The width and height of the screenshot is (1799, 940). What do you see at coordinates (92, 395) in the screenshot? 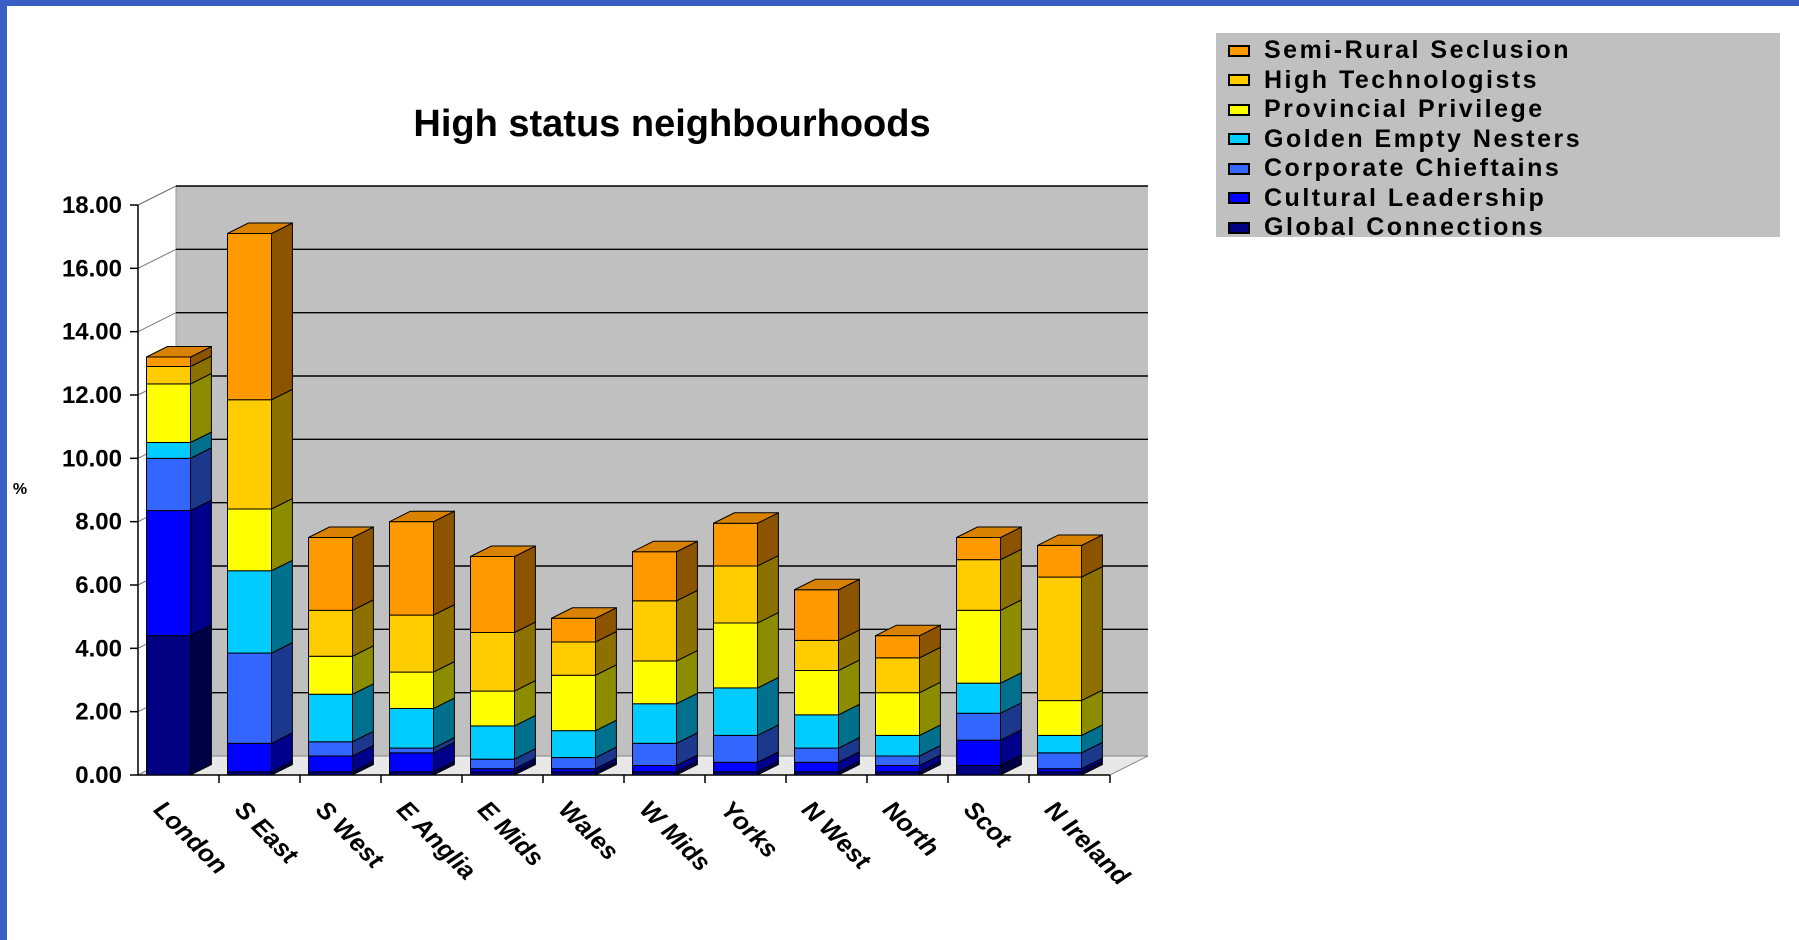
I see `y-tick-label: 12.00` at bounding box center [92, 395].